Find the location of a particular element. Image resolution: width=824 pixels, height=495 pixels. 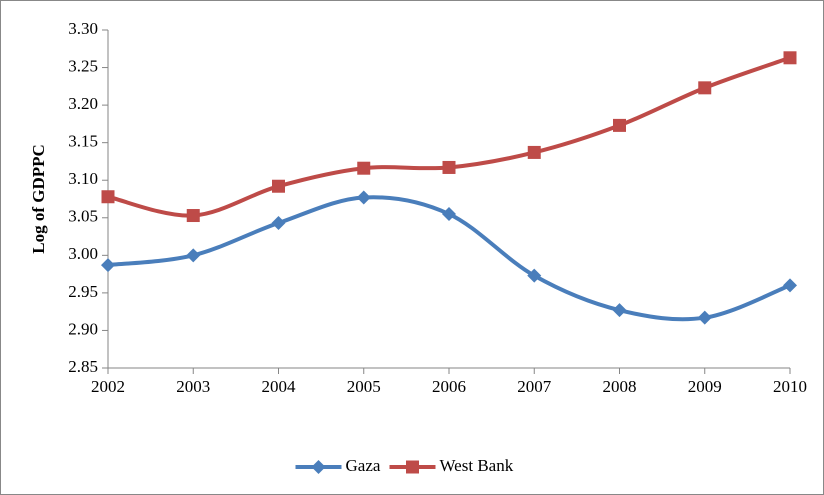

x-tick-label: 2002 is located at coordinates (108, 386).